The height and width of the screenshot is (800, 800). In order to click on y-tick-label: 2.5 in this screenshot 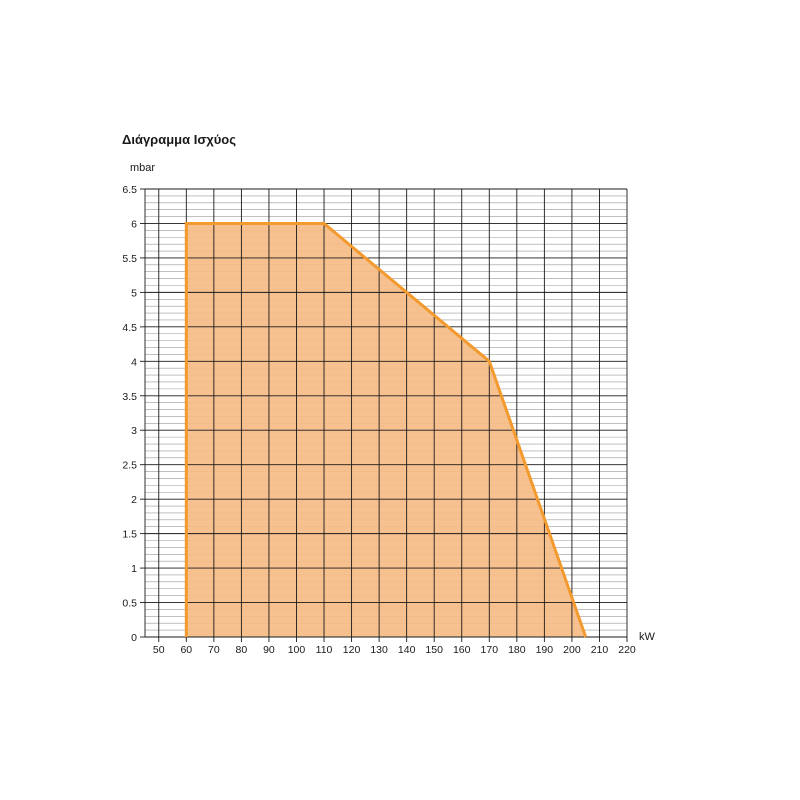, I will do `click(129, 466)`.